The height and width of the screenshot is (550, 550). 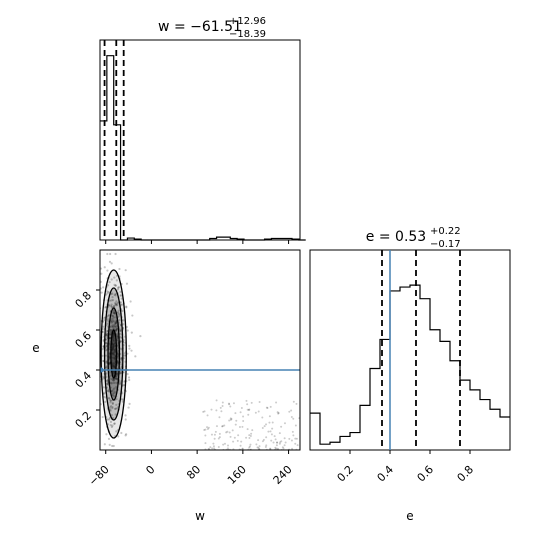 I want to click on histogram-w-steps, so click(x=203, y=148).